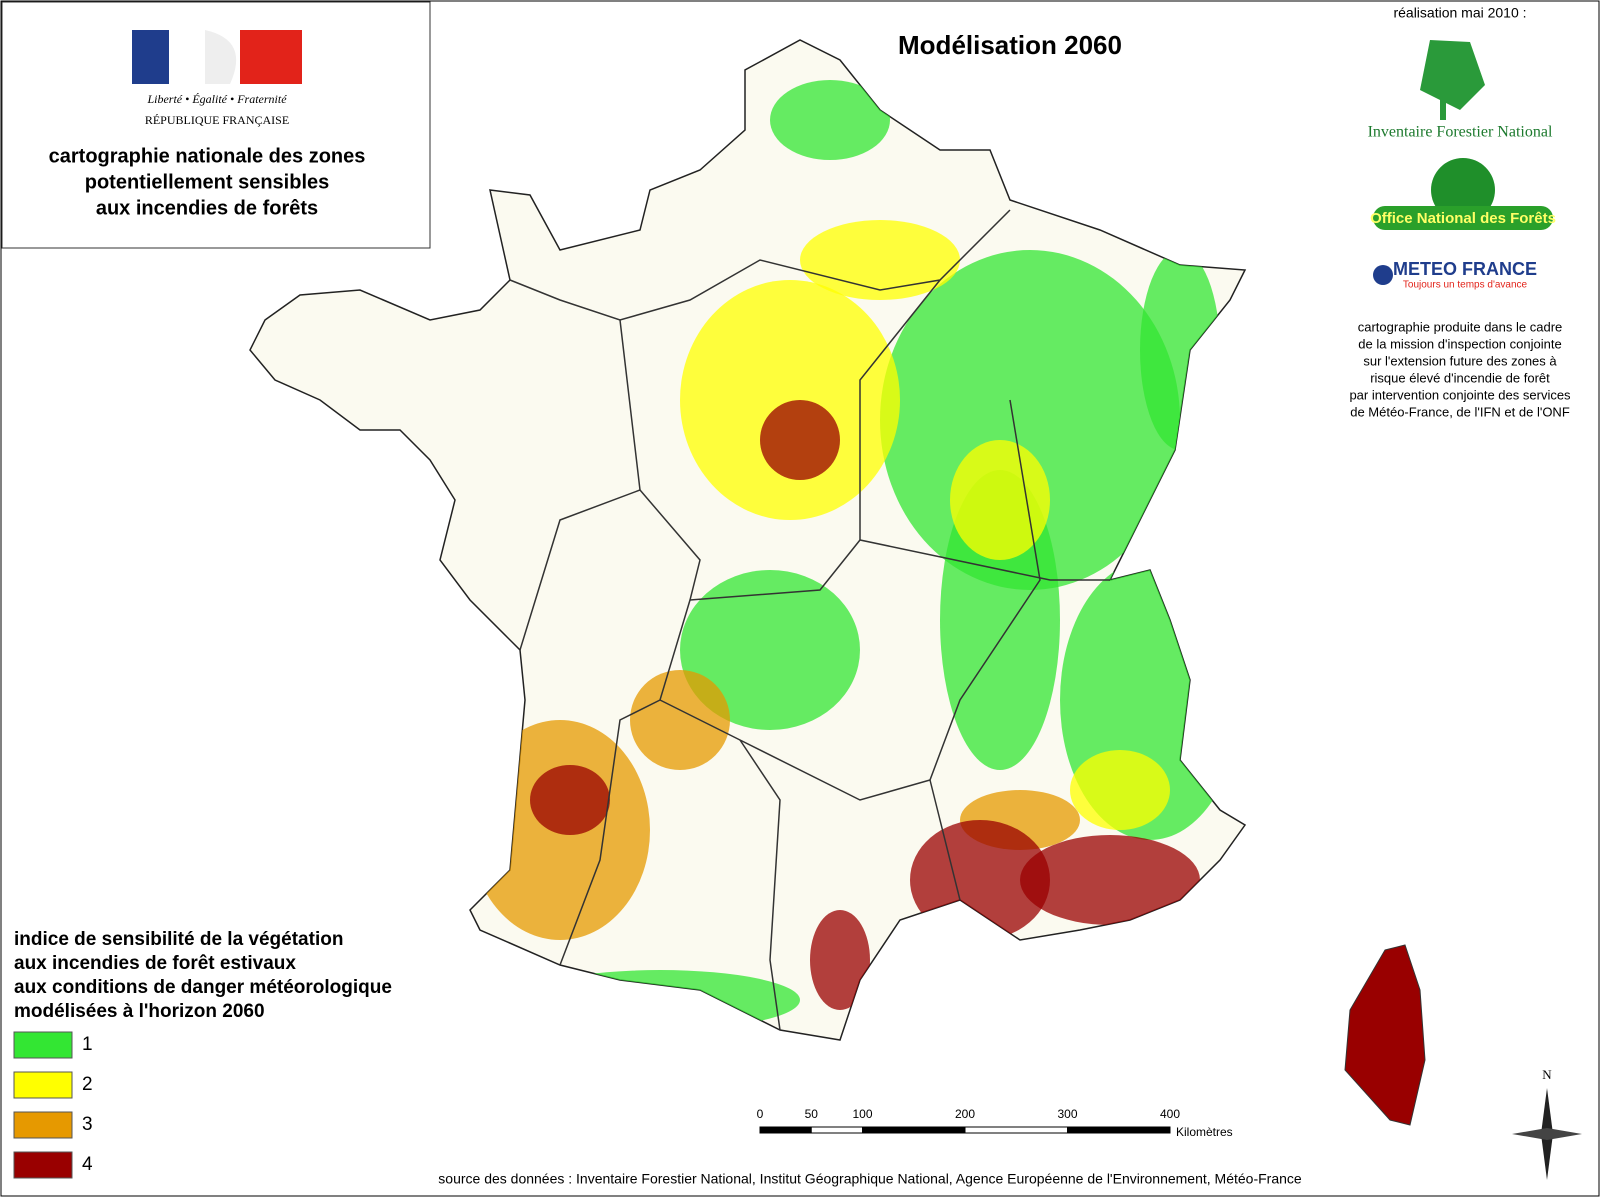  I want to click on legend-title-line: aux incendies de forêt estivaux, so click(155, 963).